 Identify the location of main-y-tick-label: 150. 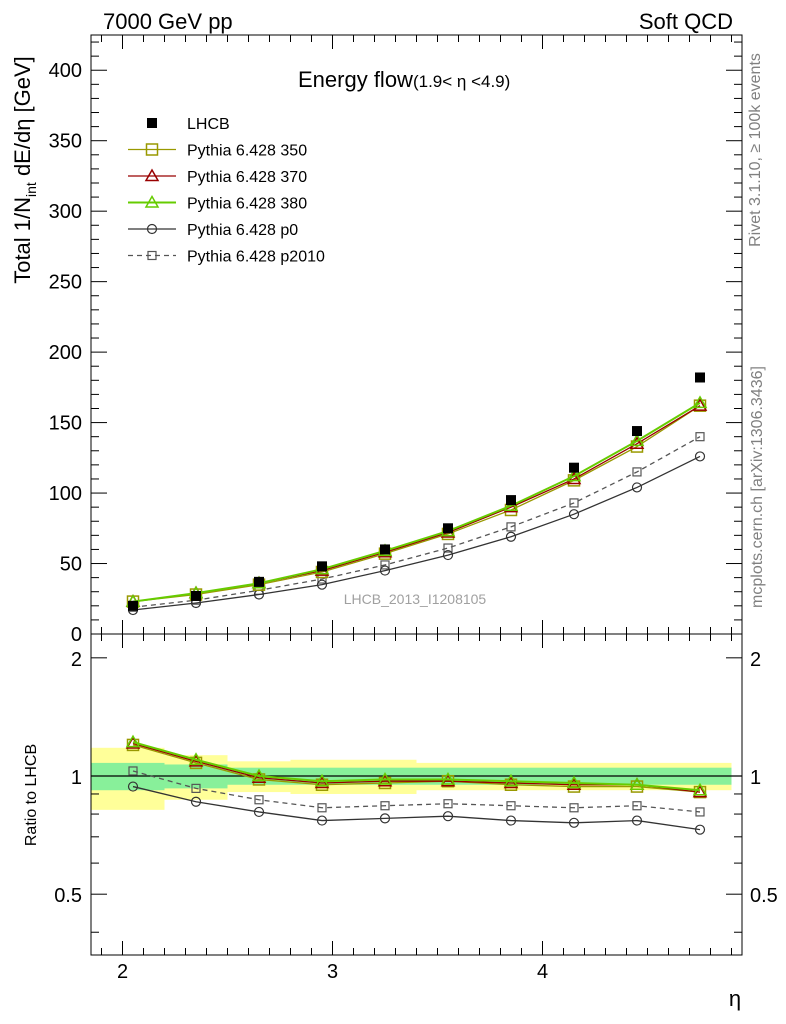
(65, 424).